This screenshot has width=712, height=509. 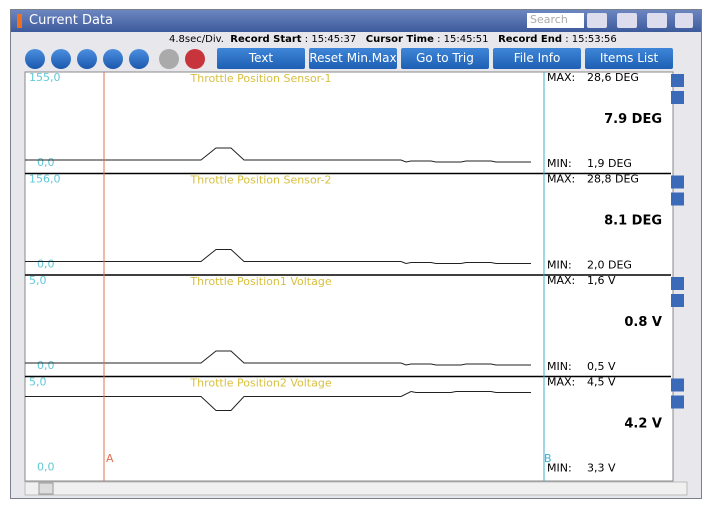 I want to click on min-value: 0,5 V, so click(x=601, y=366).